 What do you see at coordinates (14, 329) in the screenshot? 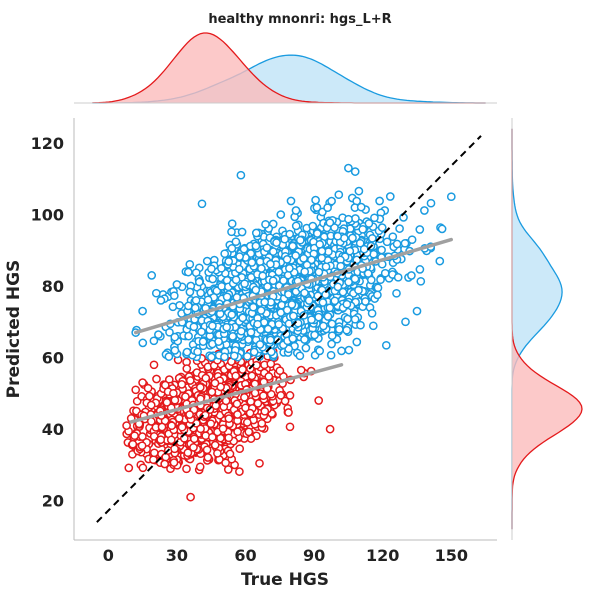
I see `y-axis-label: Predicted HGS` at bounding box center [14, 329].